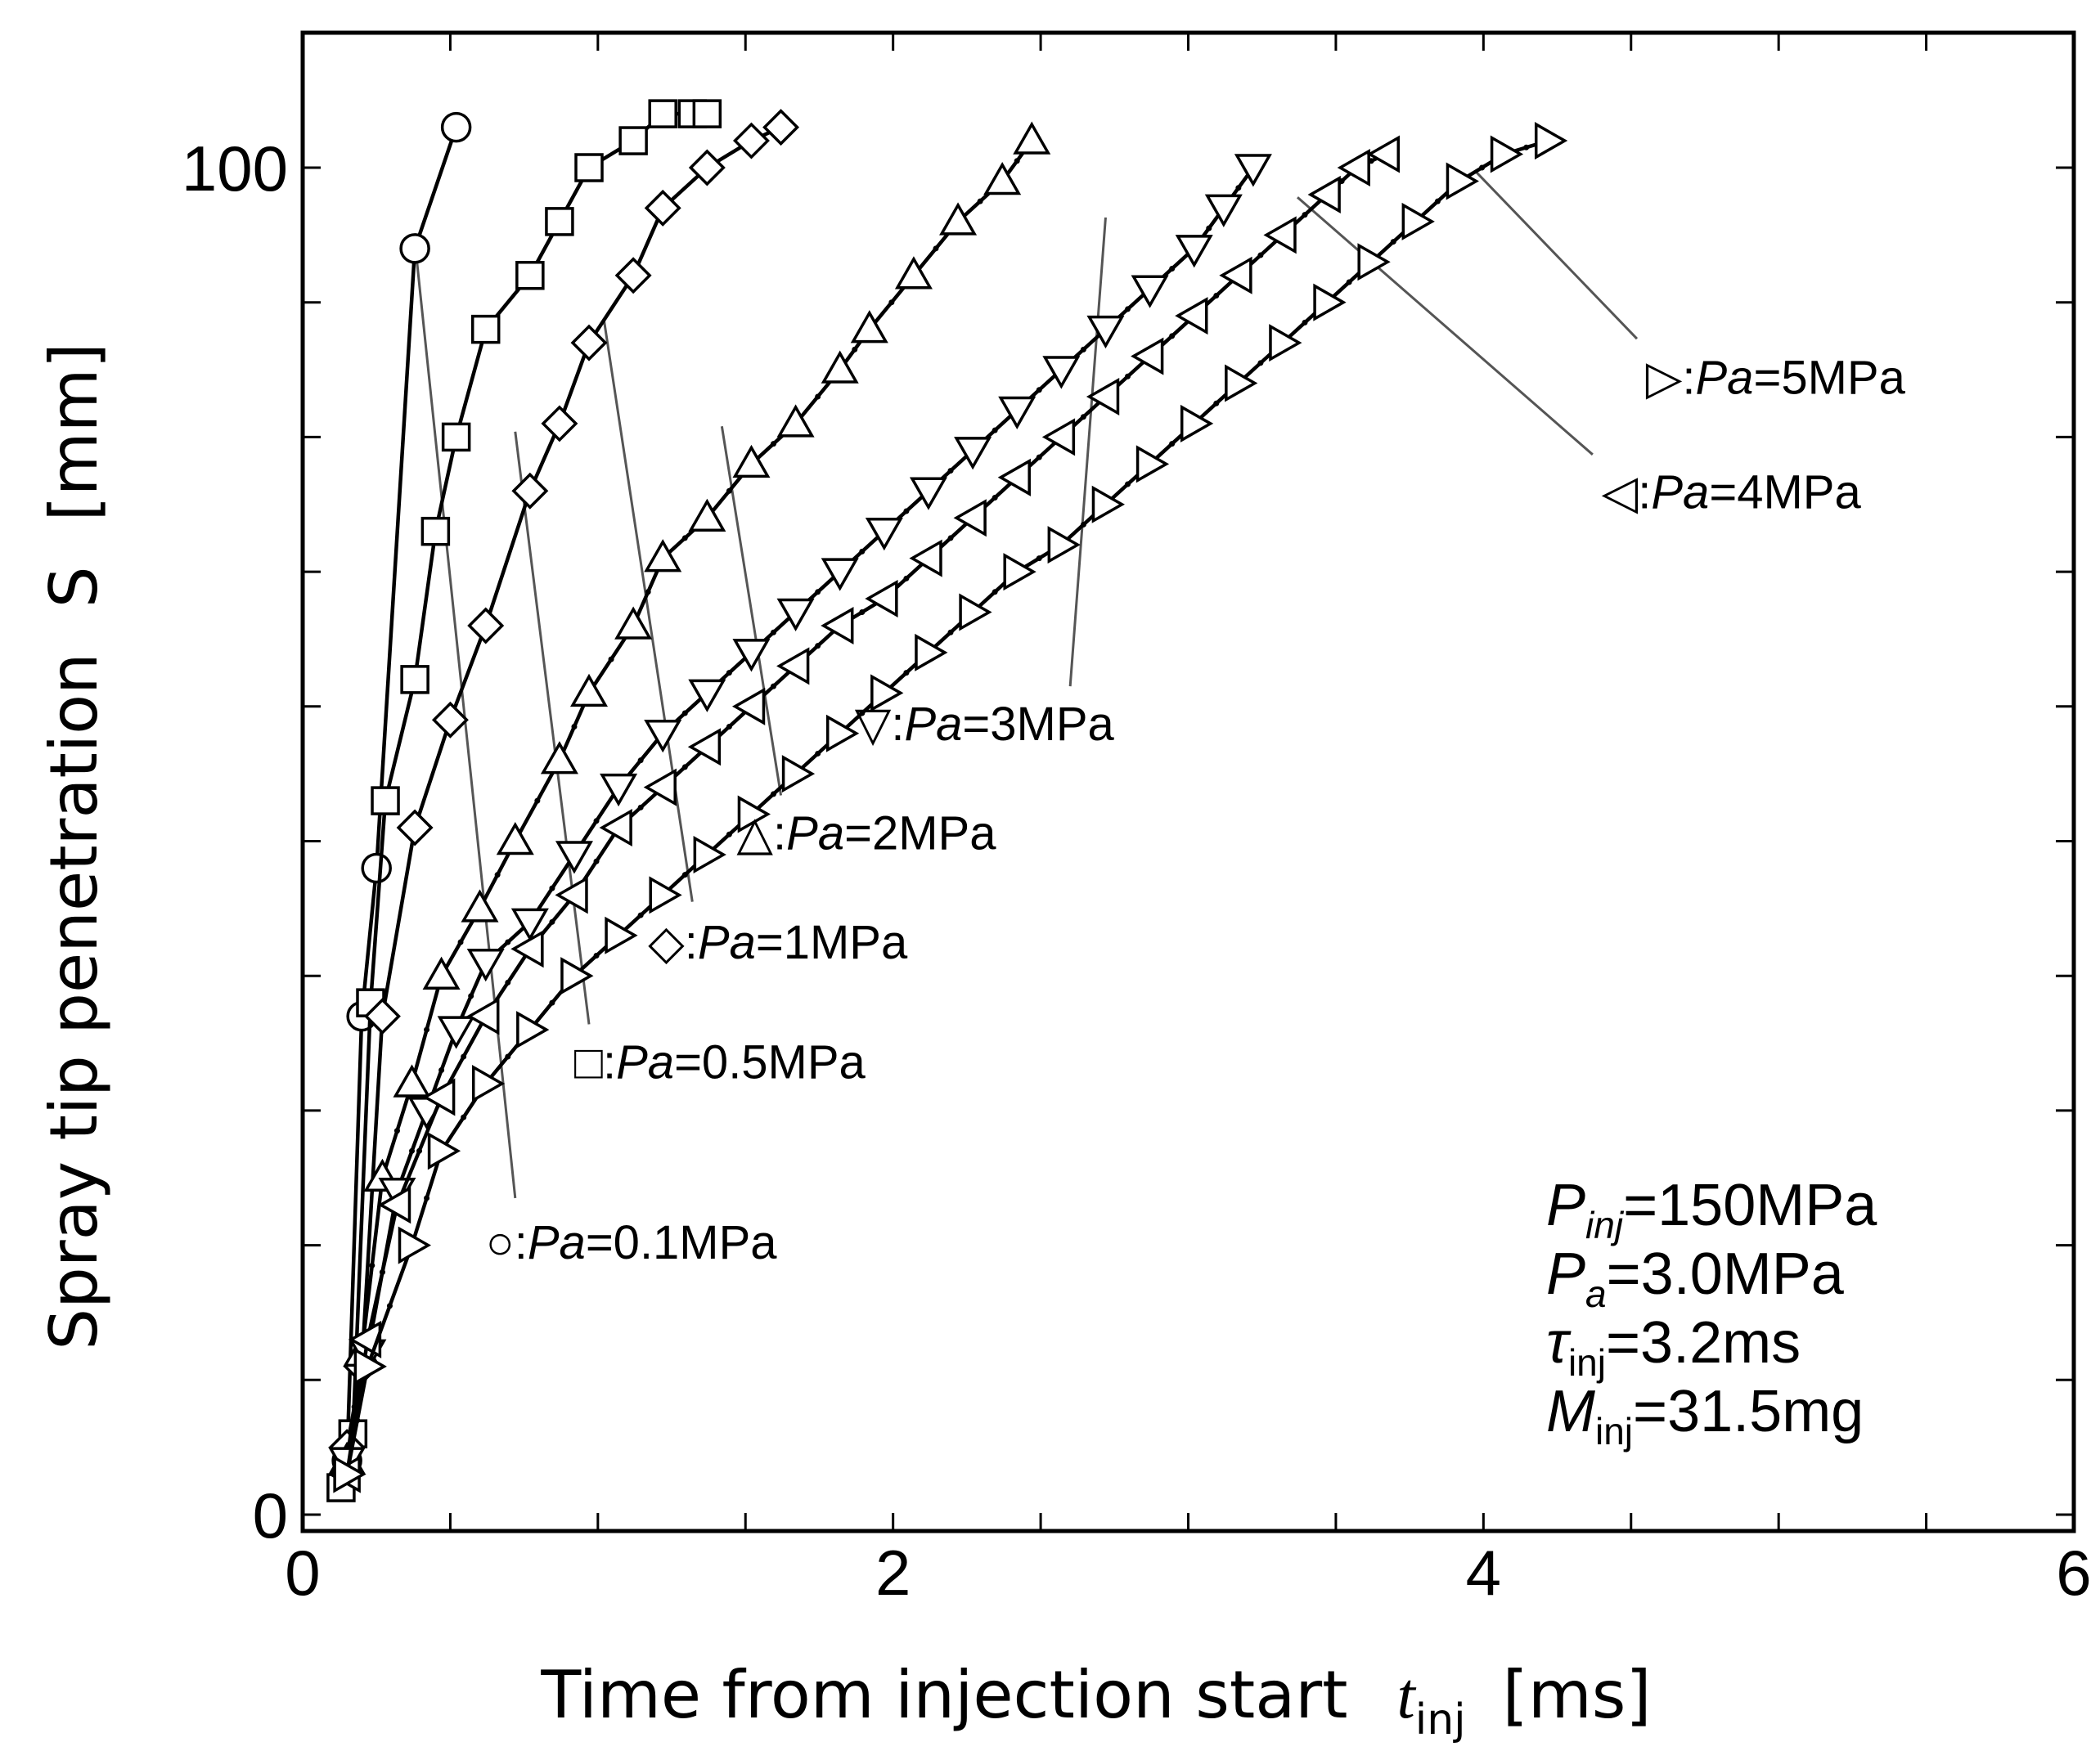 This screenshot has width=2100, height=1760. I want to click on y-axis-title: Spray tip penetrationS[mm], so click(74, 846).